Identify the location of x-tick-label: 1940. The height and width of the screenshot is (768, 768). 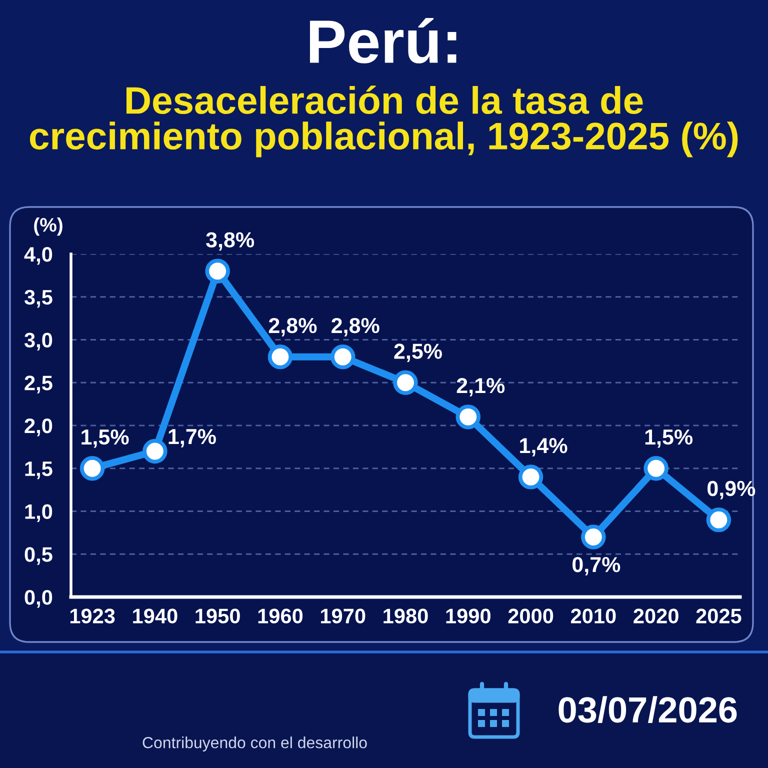
(155, 616).